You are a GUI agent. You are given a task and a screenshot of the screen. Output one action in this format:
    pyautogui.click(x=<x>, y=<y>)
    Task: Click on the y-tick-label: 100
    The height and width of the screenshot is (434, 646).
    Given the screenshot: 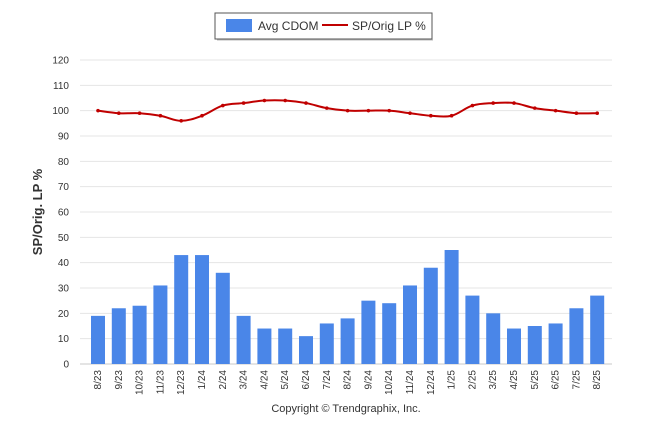 What is the action you would take?
    pyautogui.click(x=60, y=111)
    